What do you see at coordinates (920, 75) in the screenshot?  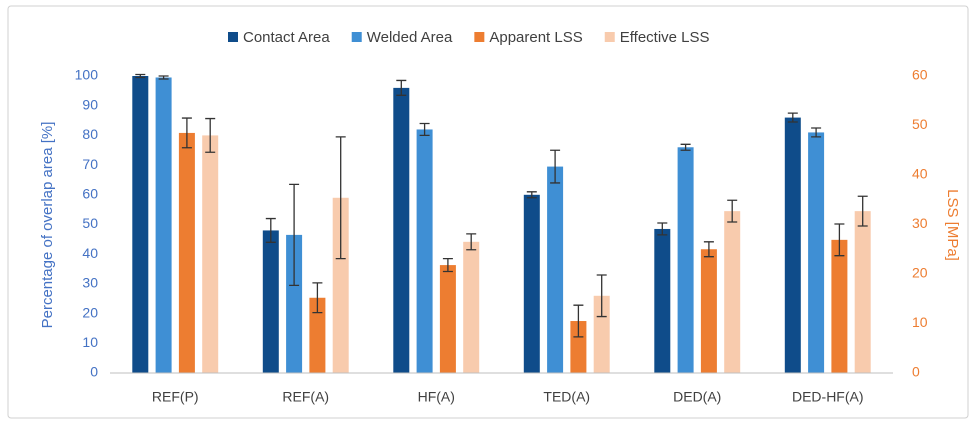 I see `y2-tick-label: 60` at bounding box center [920, 75].